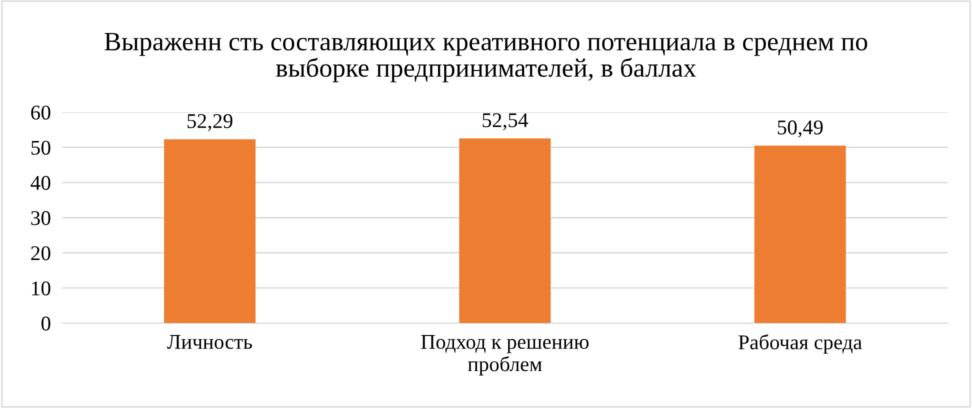  Describe the element at coordinates (40, 113) in the screenshot. I see `y-tick-label: 60` at that location.